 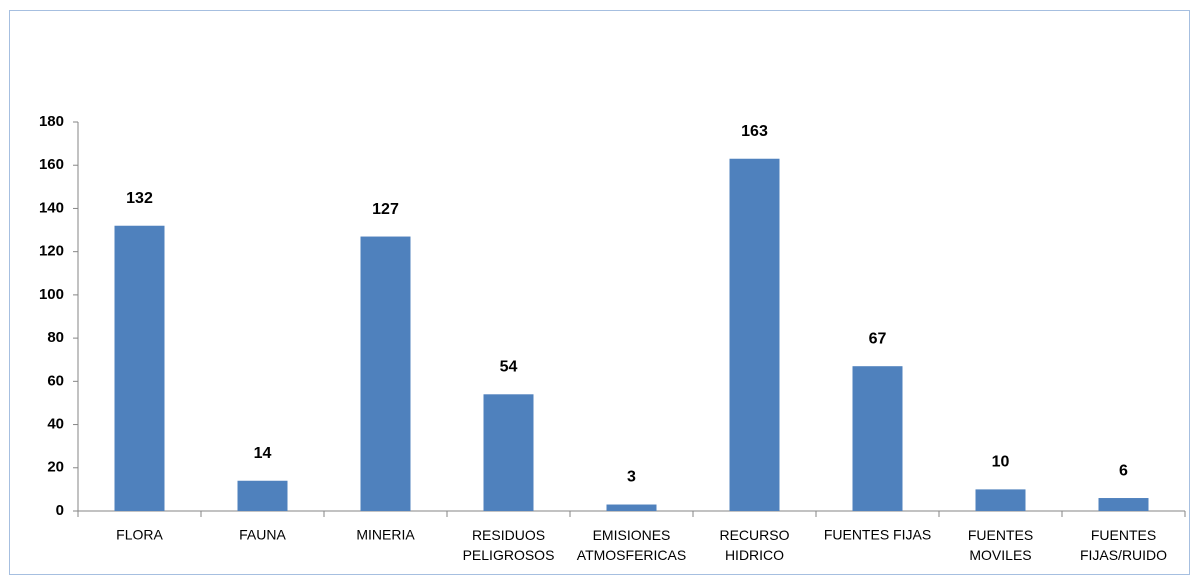 I want to click on x-tick-label: RESIDUOS PELIGROSOS, so click(x=509, y=545).